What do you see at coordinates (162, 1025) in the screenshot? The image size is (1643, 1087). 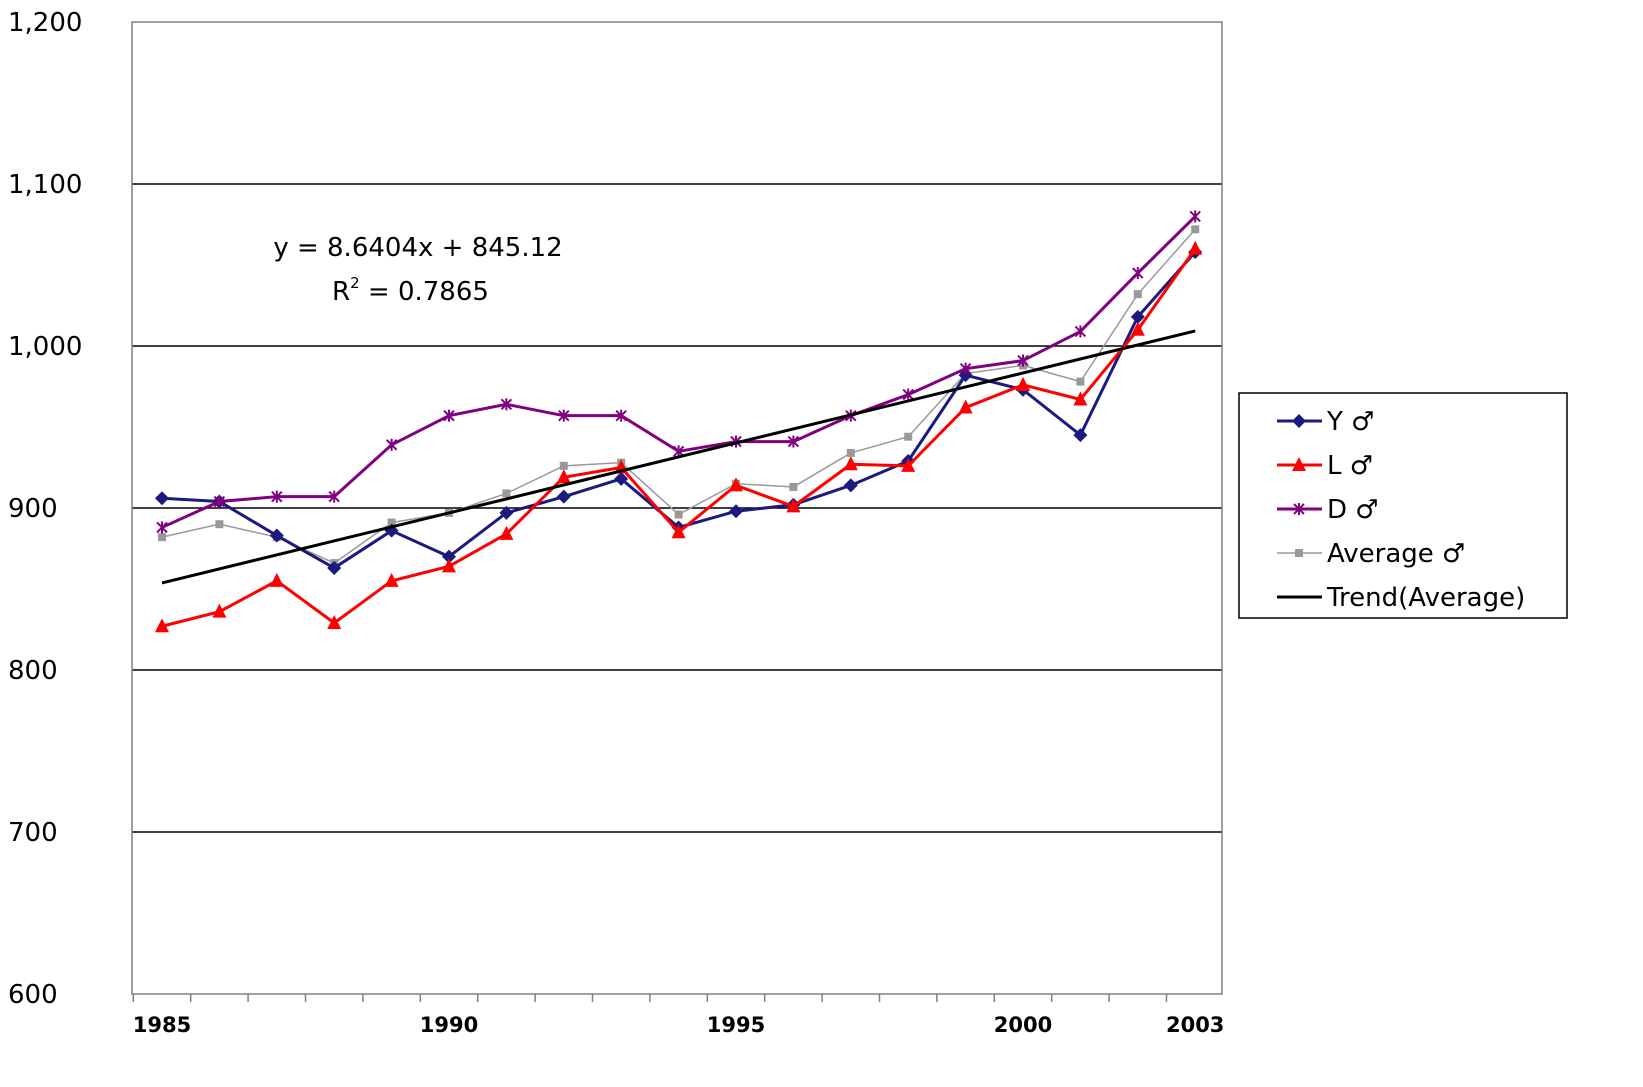 I see `x-tick-label: 1985` at bounding box center [162, 1025].